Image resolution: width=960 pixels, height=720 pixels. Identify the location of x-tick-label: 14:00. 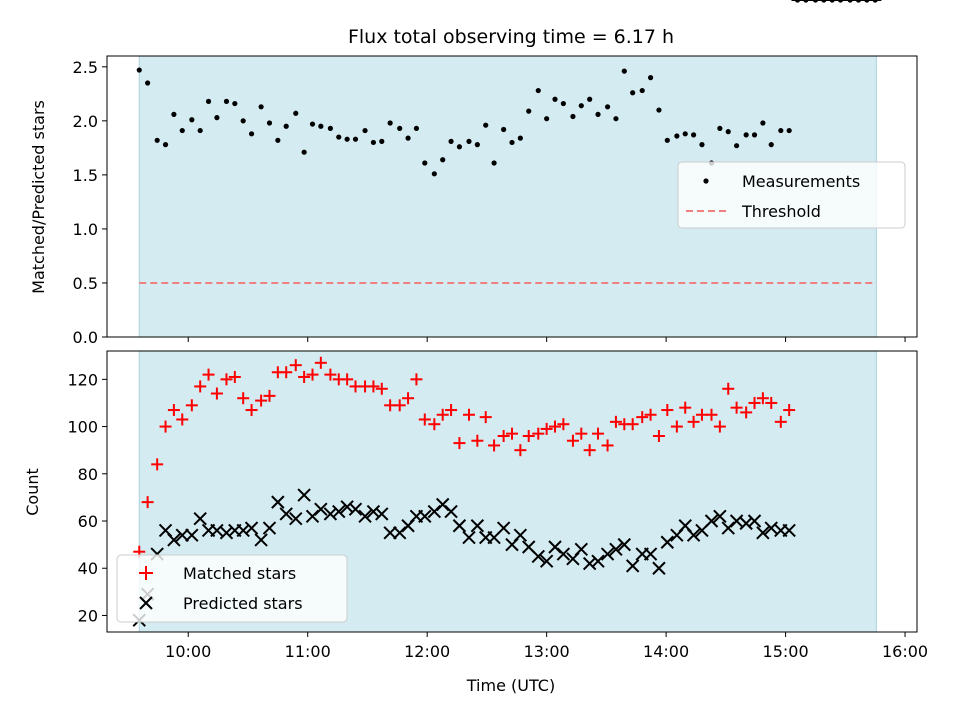
(666, 651).